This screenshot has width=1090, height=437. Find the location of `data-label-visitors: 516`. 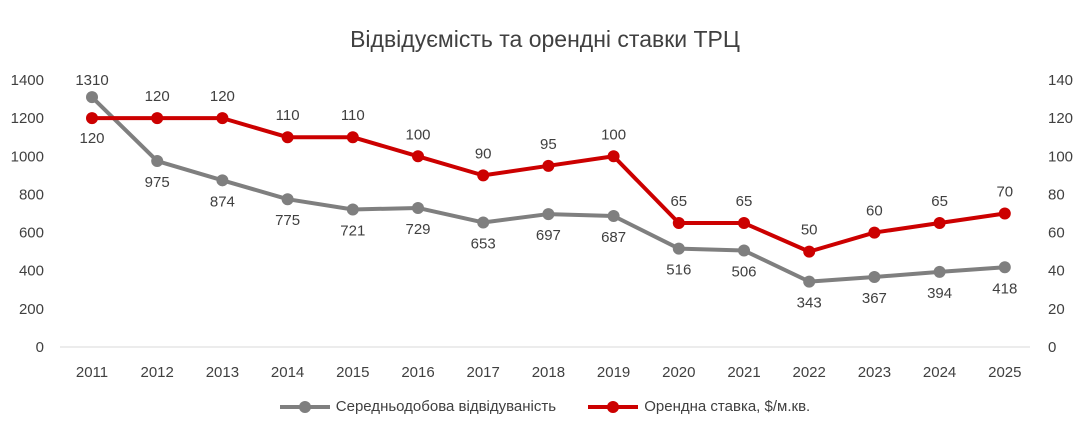

data-label-visitors: 516 is located at coordinates (678, 270).